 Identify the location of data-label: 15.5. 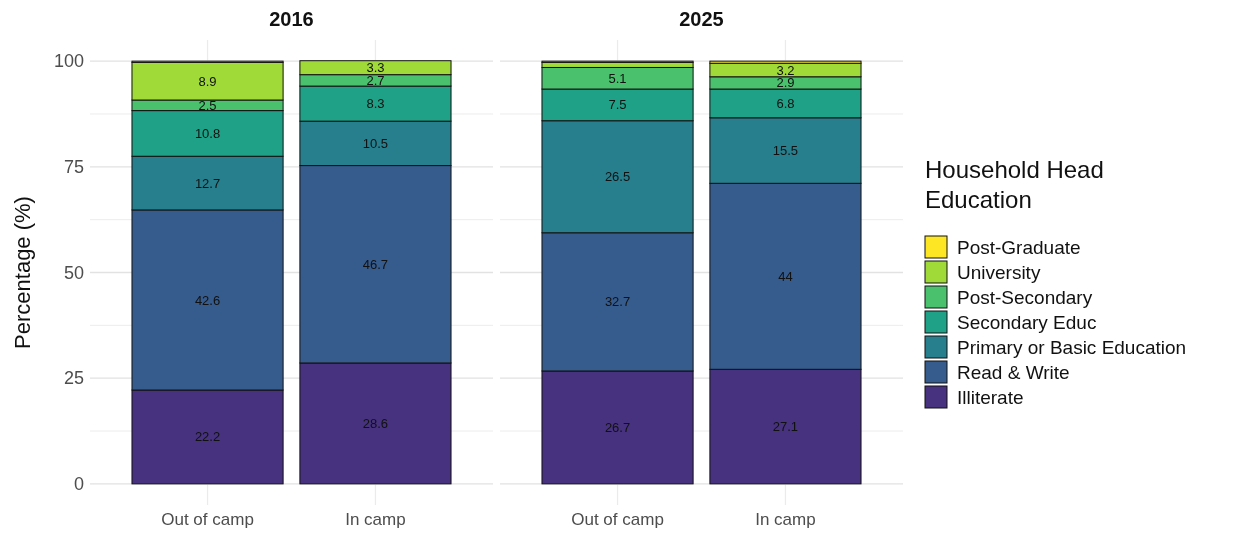
(785, 151).